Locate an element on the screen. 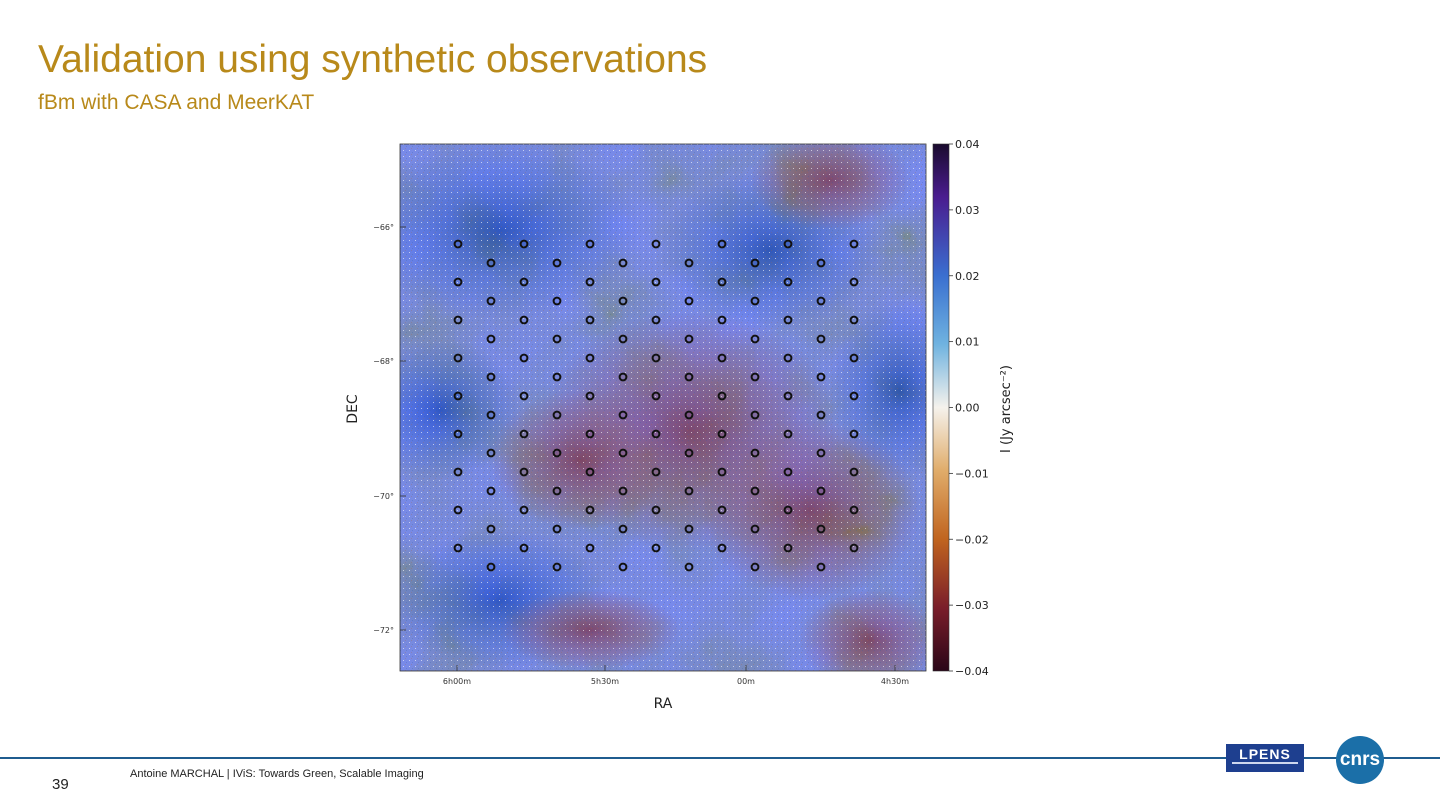  y-tick-label: −70° is located at coordinates (383, 496).